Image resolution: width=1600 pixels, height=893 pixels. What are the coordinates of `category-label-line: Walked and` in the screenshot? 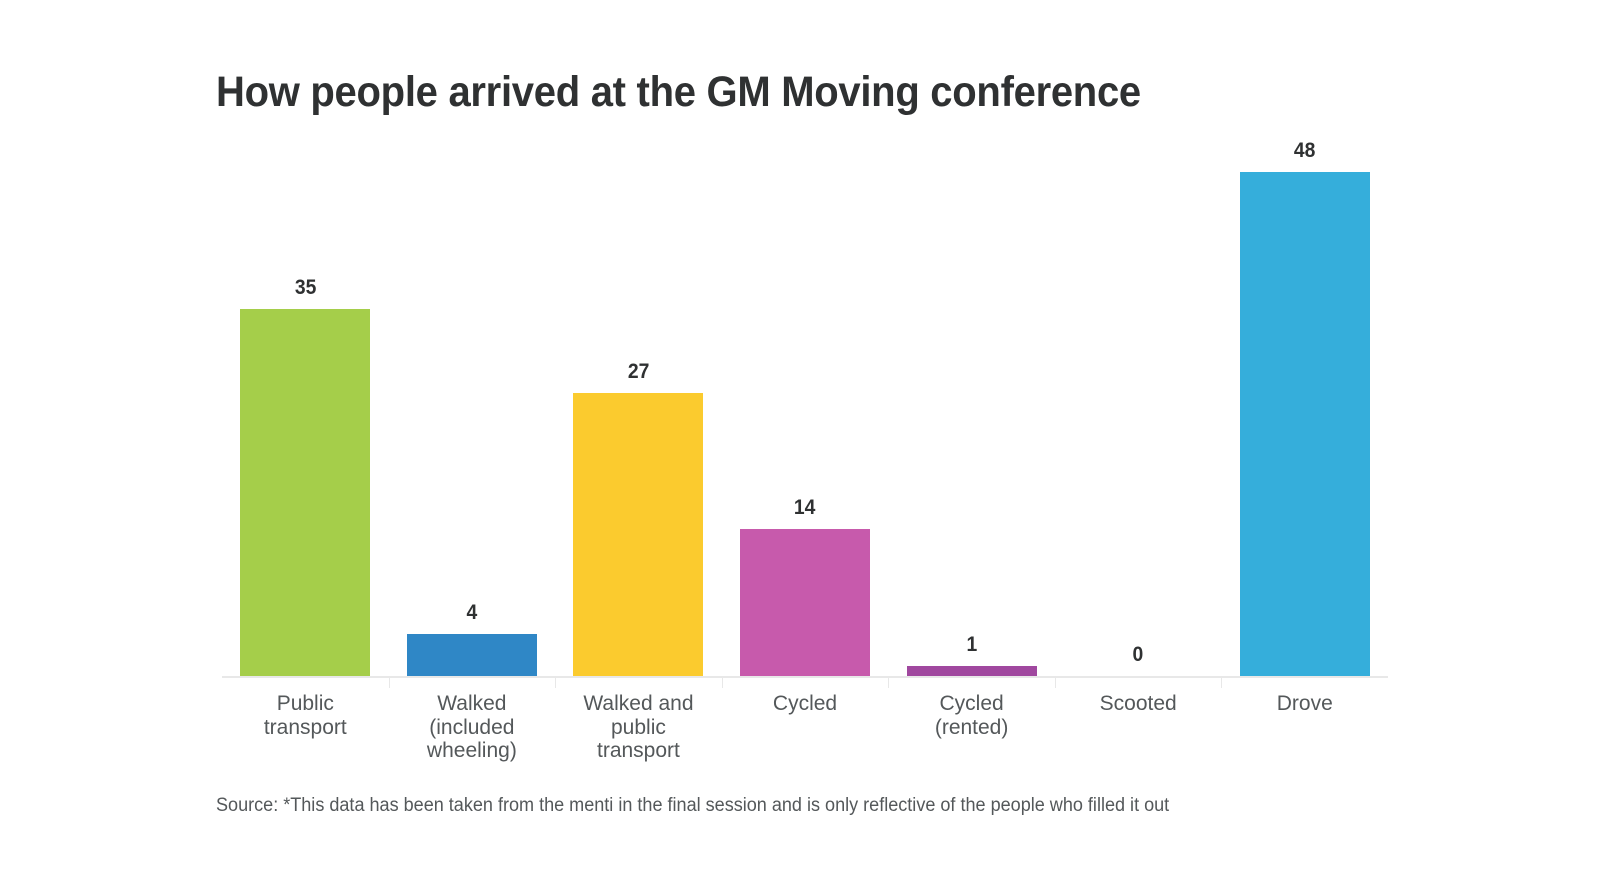 It's located at (638, 703).